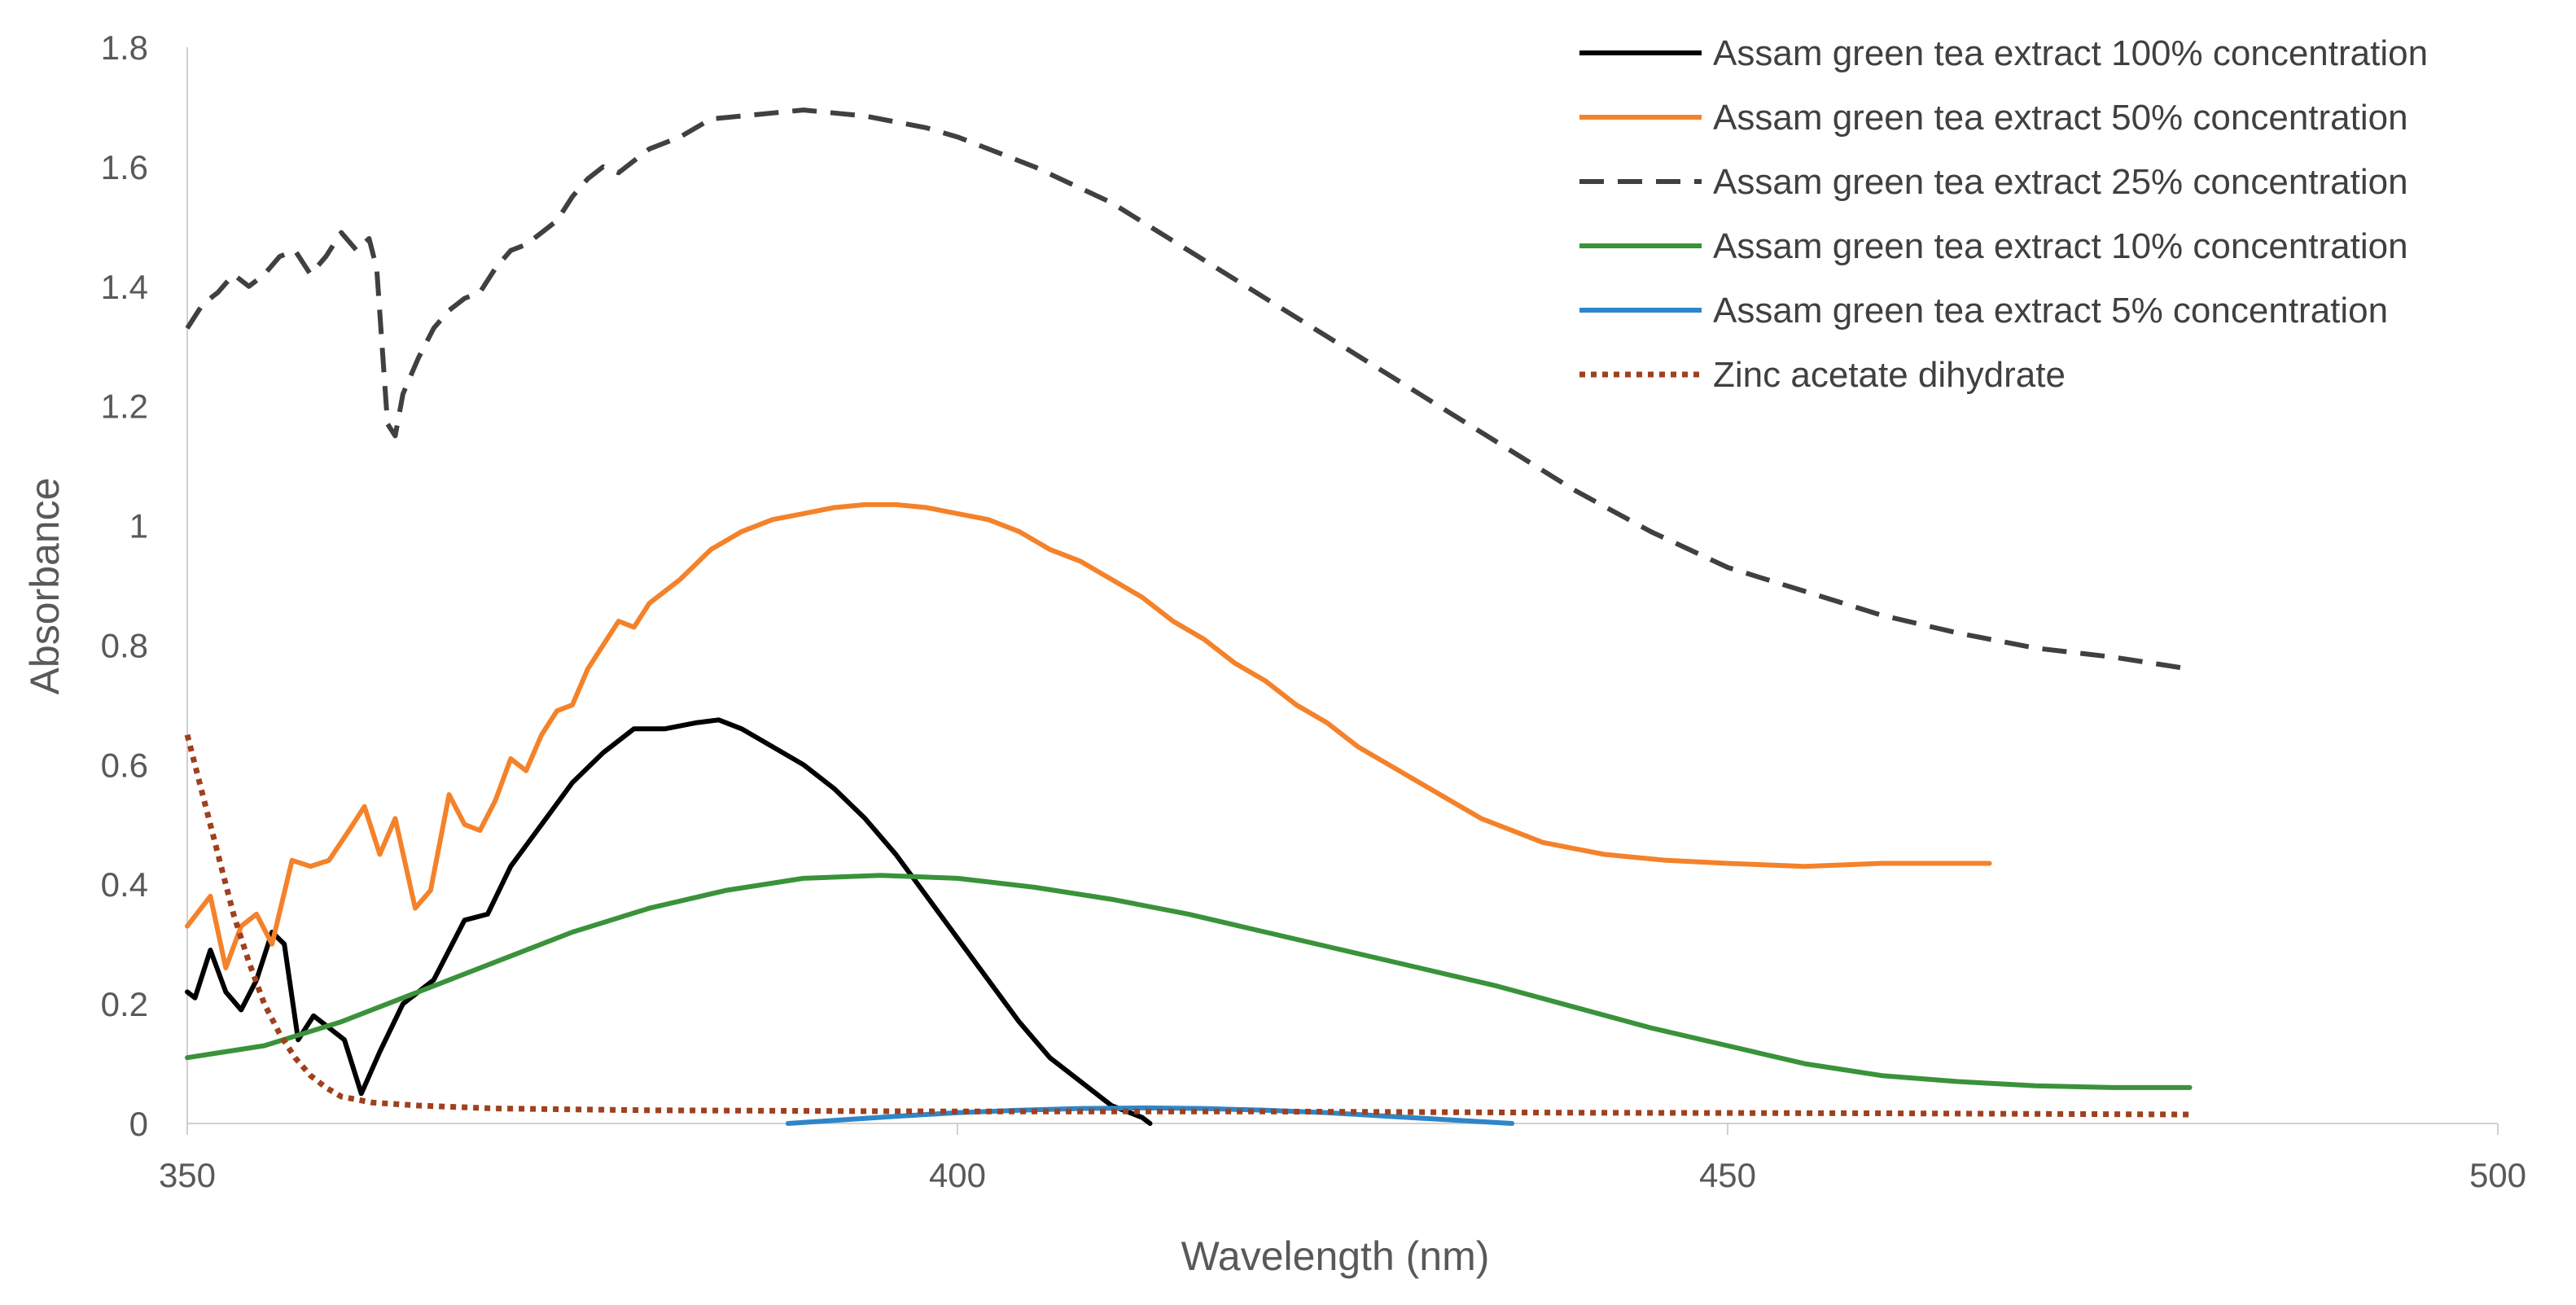  Describe the element at coordinates (124, 47) in the screenshot. I see `y-tick-label: 1.8` at that location.